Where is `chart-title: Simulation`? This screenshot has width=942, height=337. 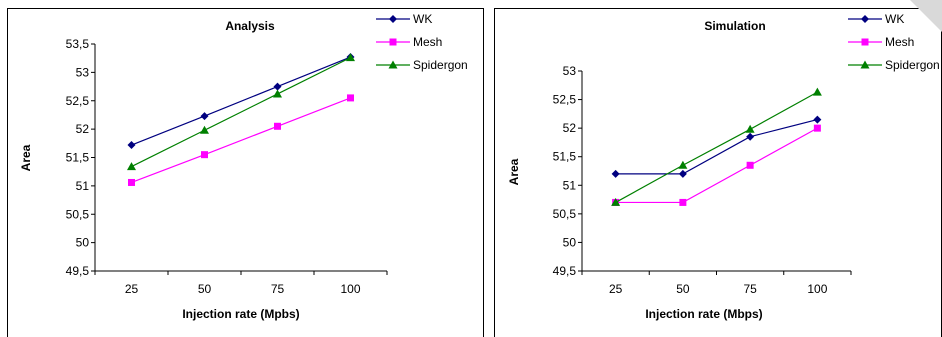 chart-title: Simulation is located at coordinates (734, 26).